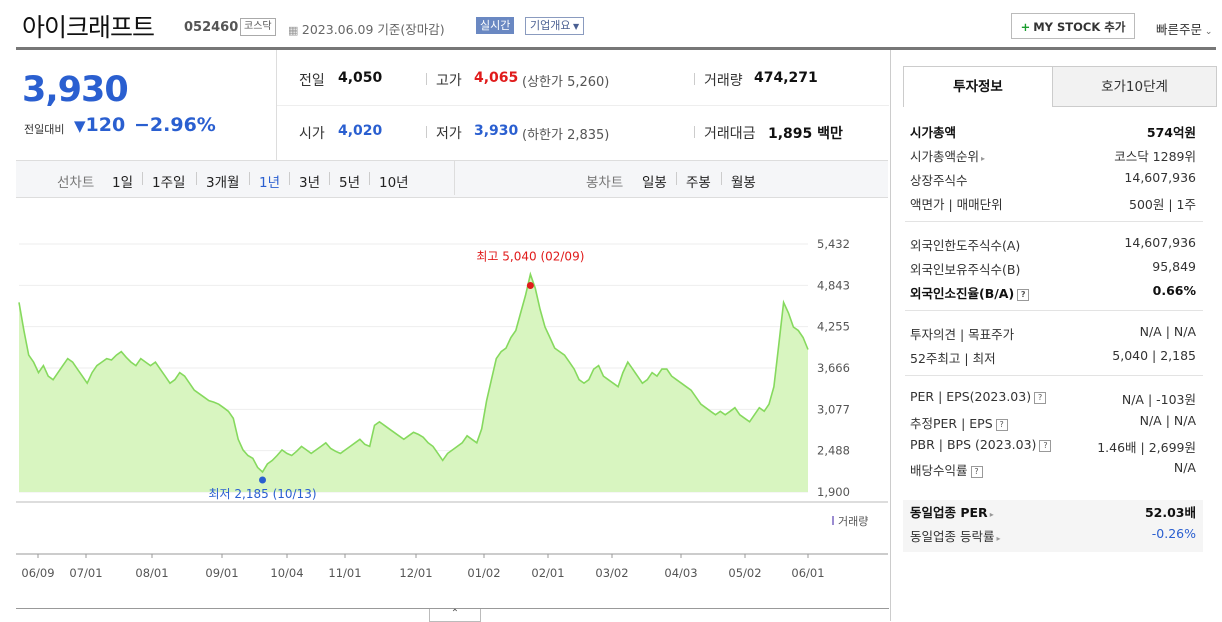 Image resolution: width=1222 pixels, height=622 pixels. What do you see at coordinates (263, 480) in the screenshot?
I see `low-marker` at bounding box center [263, 480].